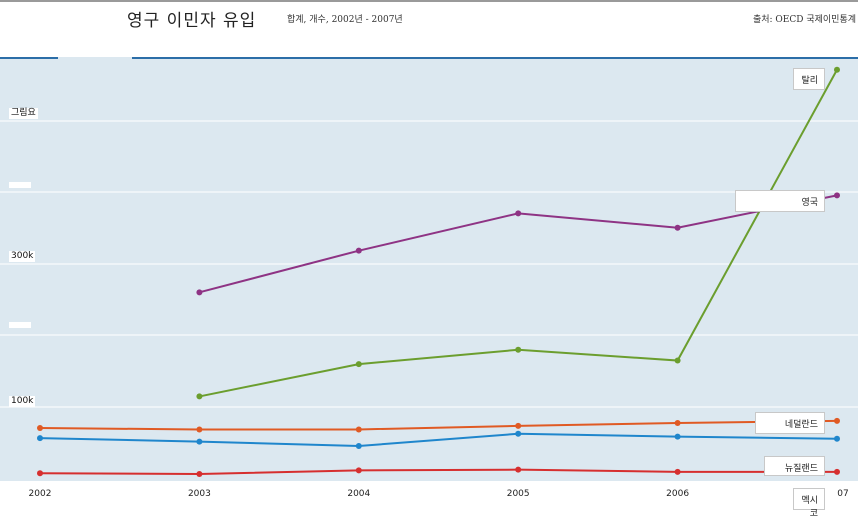 The image size is (858, 519). Describe the element at coordinates (22, 401) in the screenshot. I see `y-tick-label: 100k` at that location.